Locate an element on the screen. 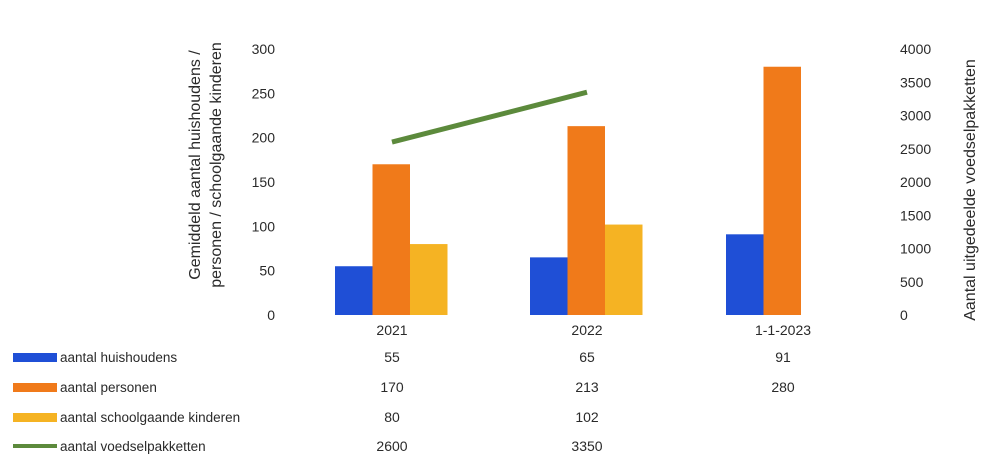  bar-aantal-personen-1-1-2023 is located at coordinates (782, 190).